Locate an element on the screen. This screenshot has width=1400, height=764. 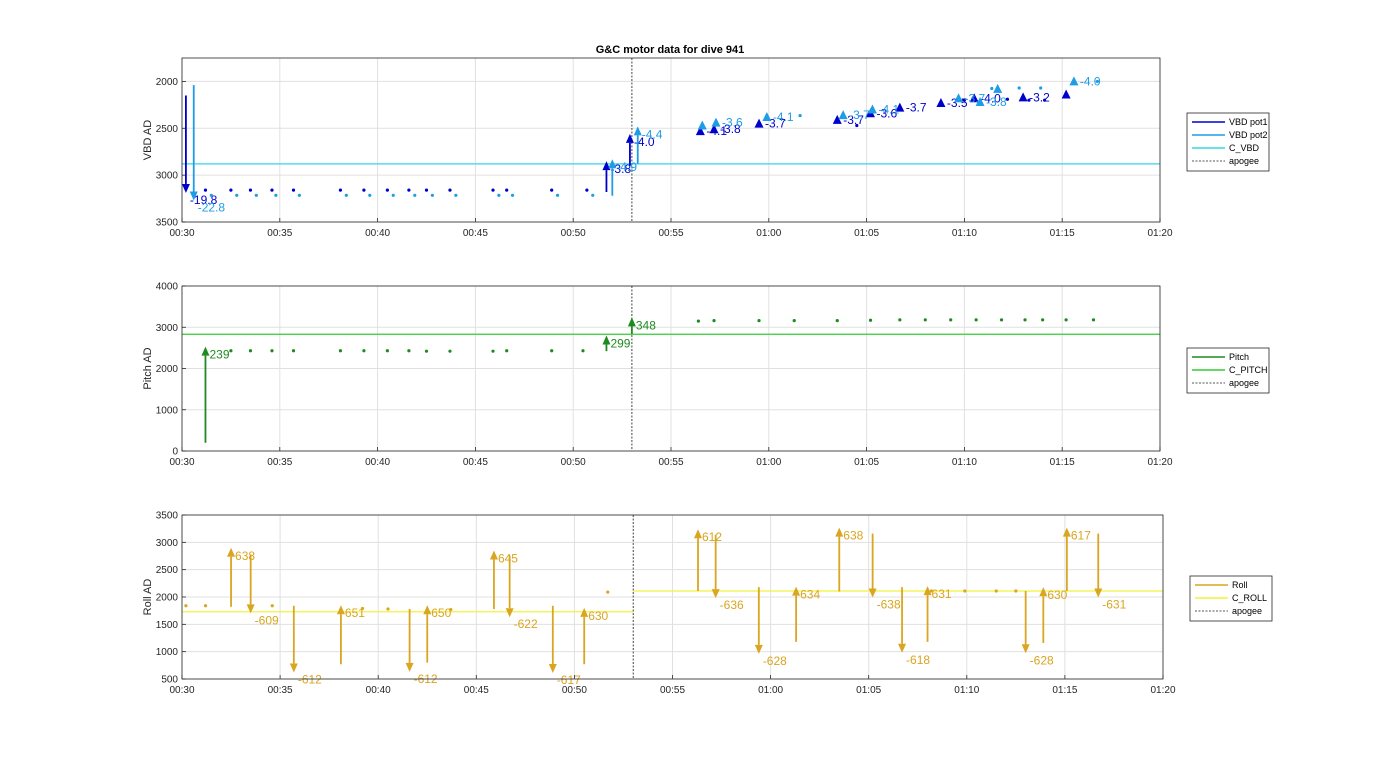
roll-ylabel: Roll AD is located at coordinates (148, 597).